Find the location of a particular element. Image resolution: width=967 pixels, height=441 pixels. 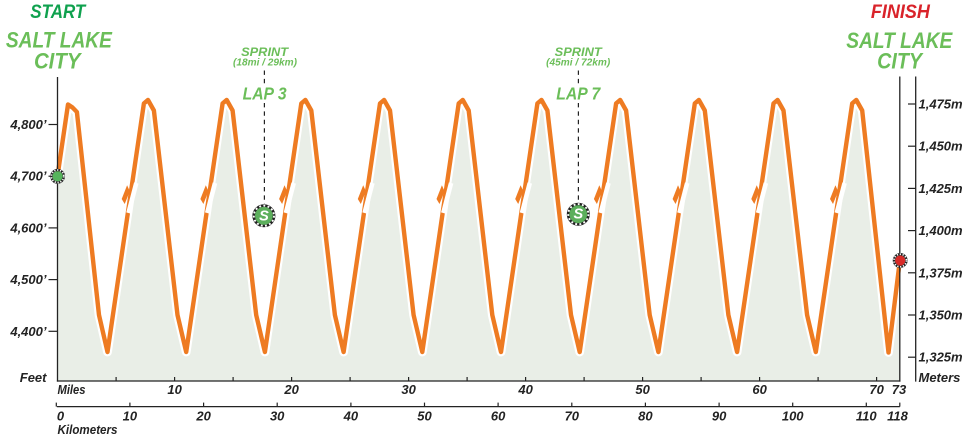

svg-text: (45mi / 72km) is located at coordinates (578, 63).